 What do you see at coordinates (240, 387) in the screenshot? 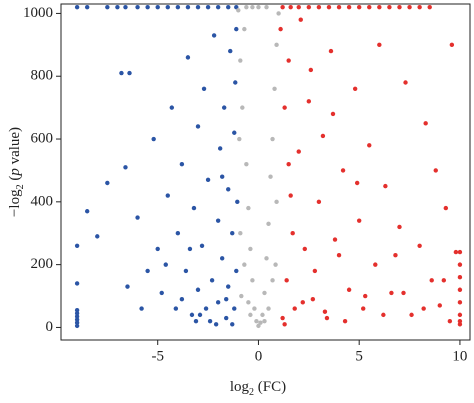
I see `x-label-part: log` at bounding box center [240, 387].